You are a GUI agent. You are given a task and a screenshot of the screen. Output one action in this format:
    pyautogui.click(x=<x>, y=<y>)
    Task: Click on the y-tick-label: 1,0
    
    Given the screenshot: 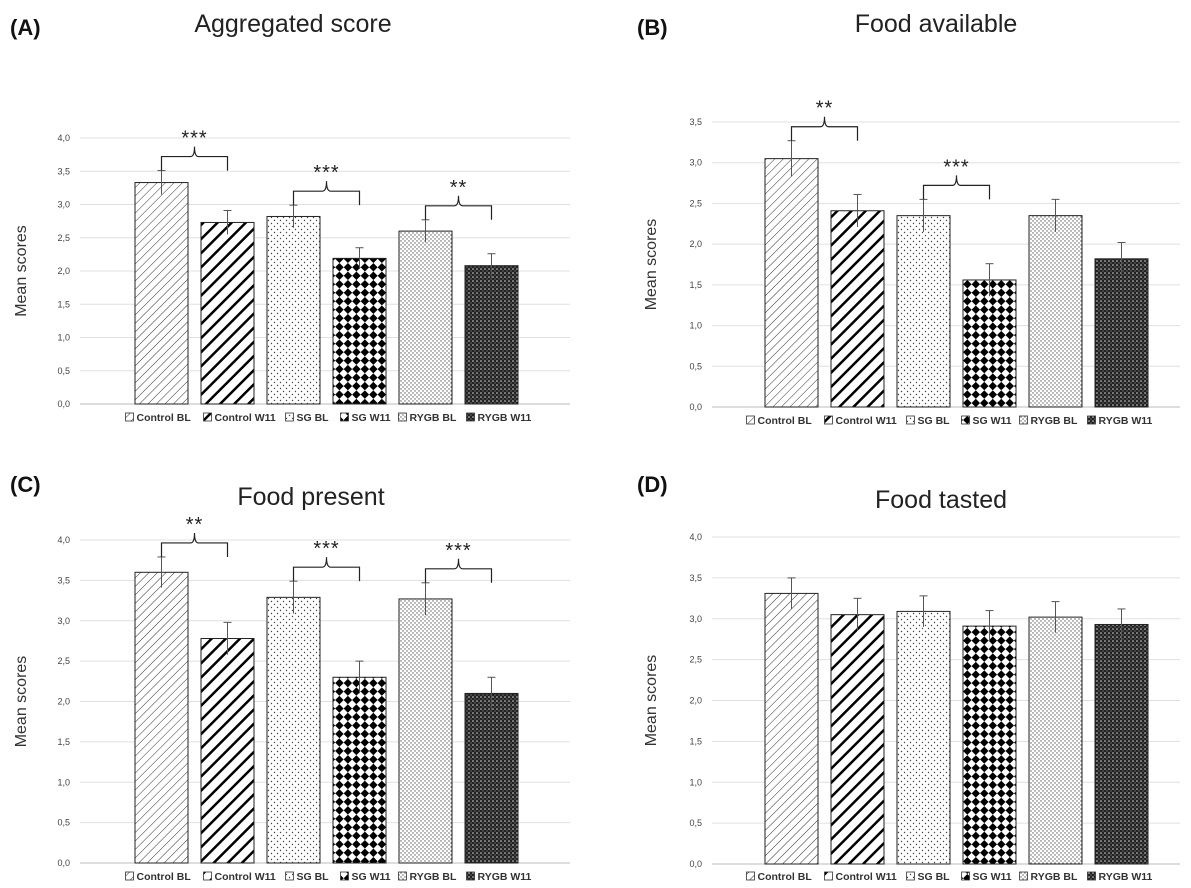 What is the action you would take?
    pyautogui.click(x=695, y=782)
    